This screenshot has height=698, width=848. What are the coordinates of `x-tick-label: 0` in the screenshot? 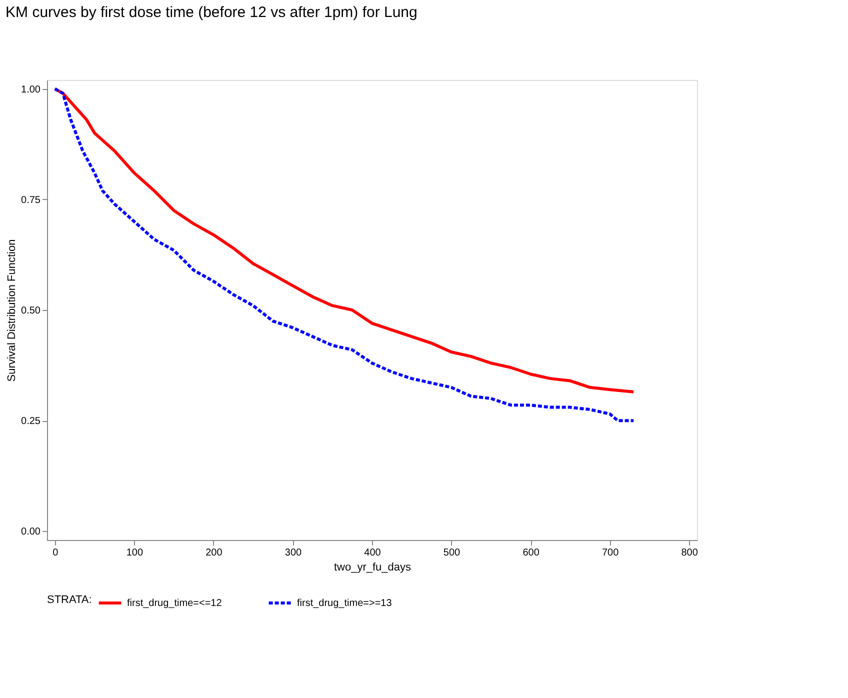 It's located at (55, 553).